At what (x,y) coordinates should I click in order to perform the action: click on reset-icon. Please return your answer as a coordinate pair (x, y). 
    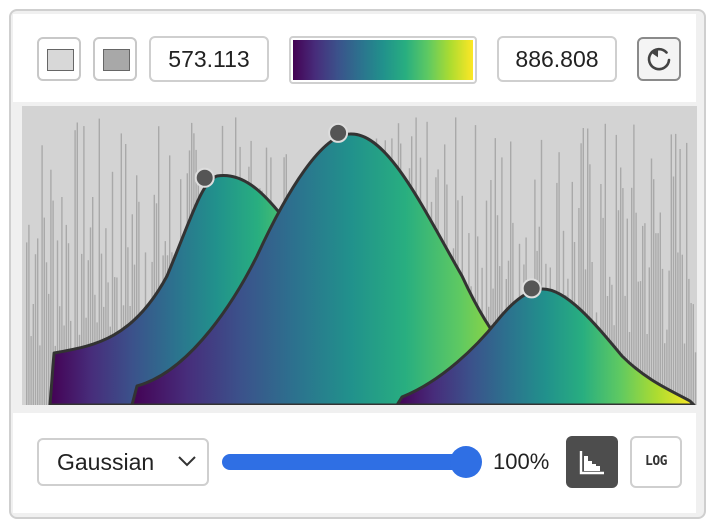
    Looking at the image, I should click on (659, 59).